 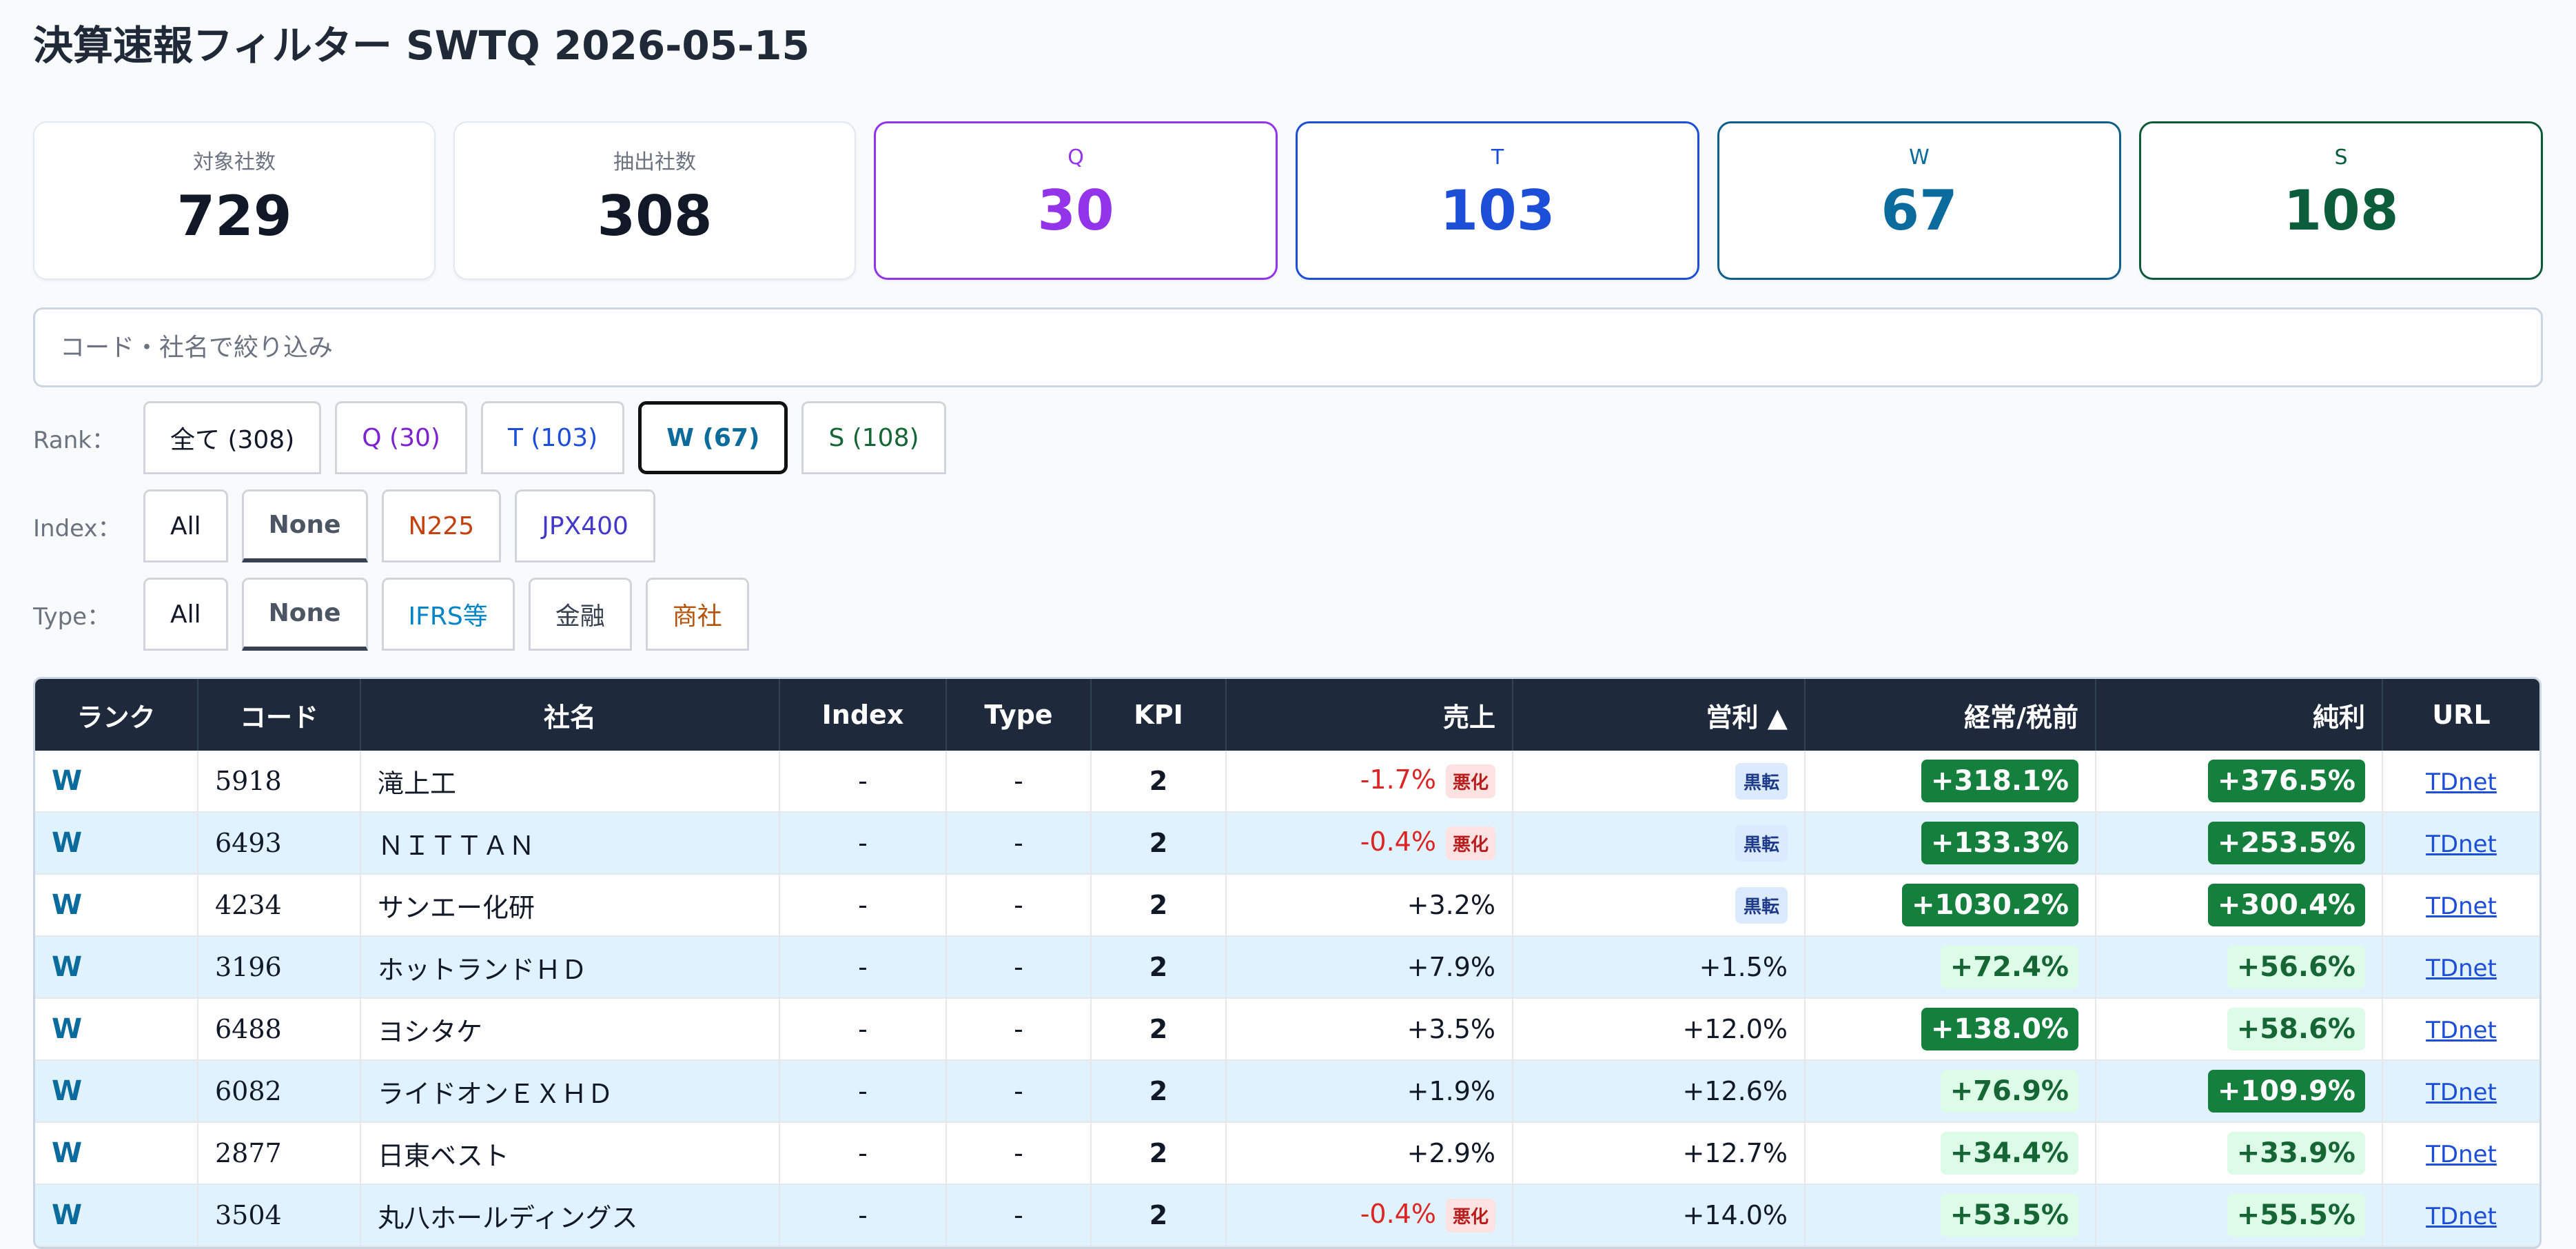 I want to click on header-rank: ランク, so click(x=116, y=715).